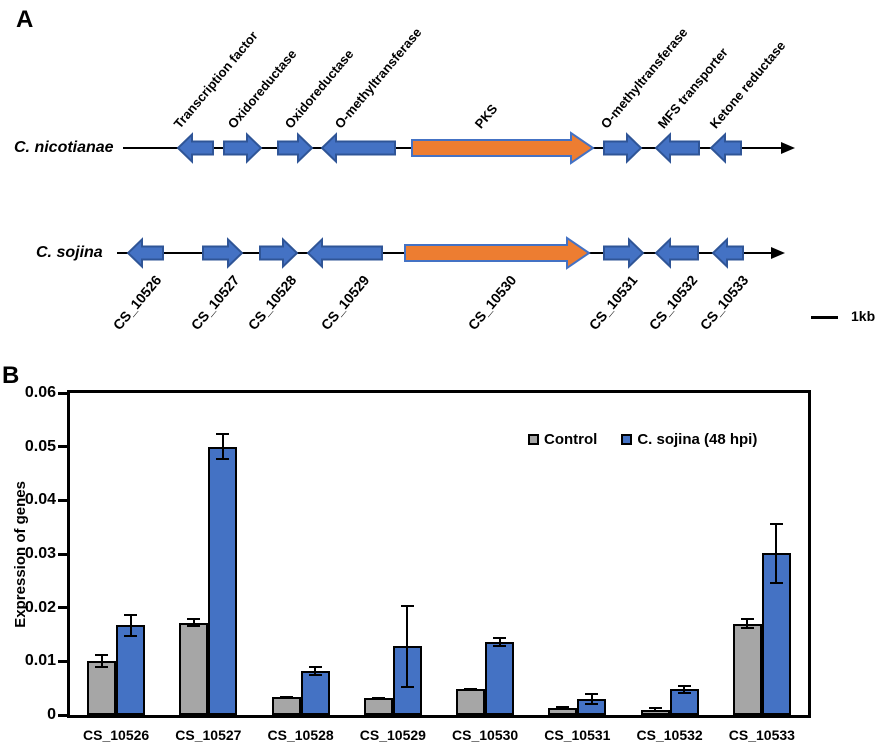 This screenshot has width=883, height=751. What do you see at coordinates (40, 392) in the screenshot?
I see `y-tick-label: 0.06` at bounding box center [40, 392].